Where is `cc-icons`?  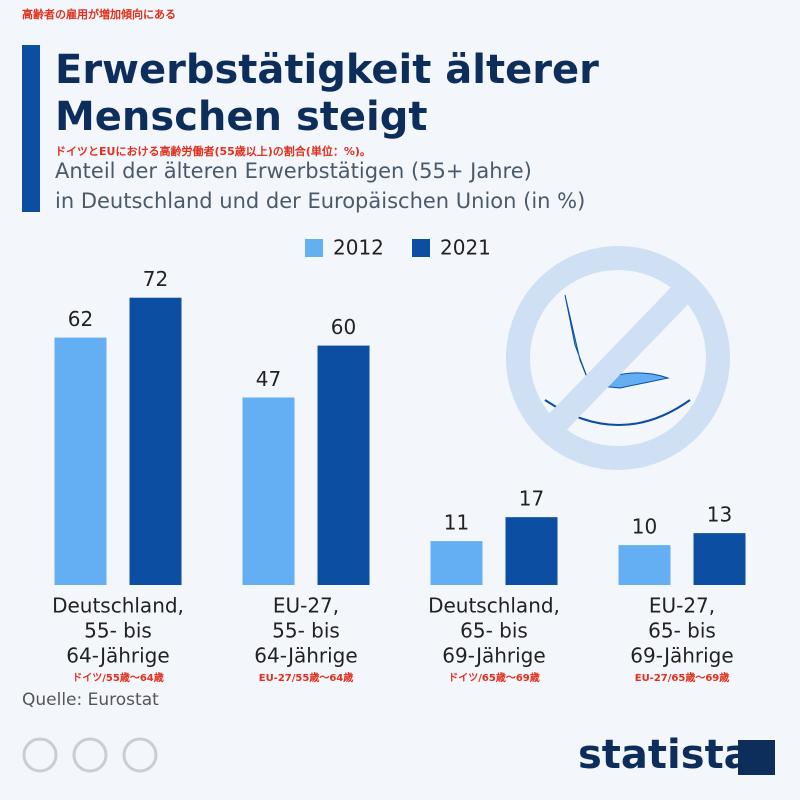
cc-icons is located at coordinates (90, 755).